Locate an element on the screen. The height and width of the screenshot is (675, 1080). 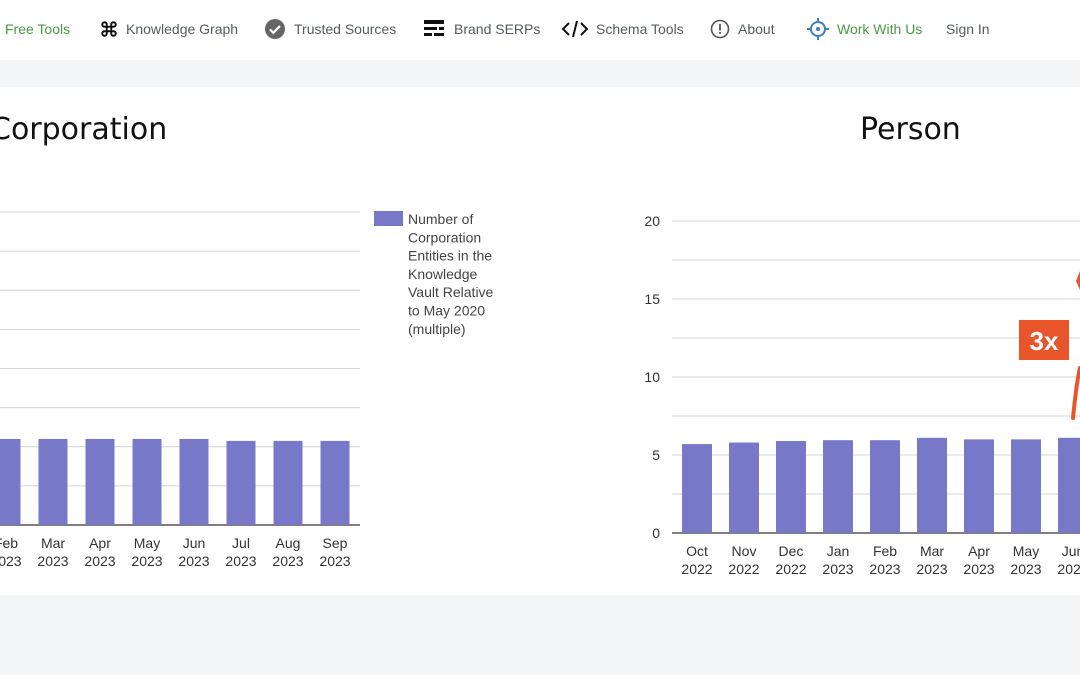
nav-brand-serps-label: Brand SERPs is located at coordinates (497, 29).